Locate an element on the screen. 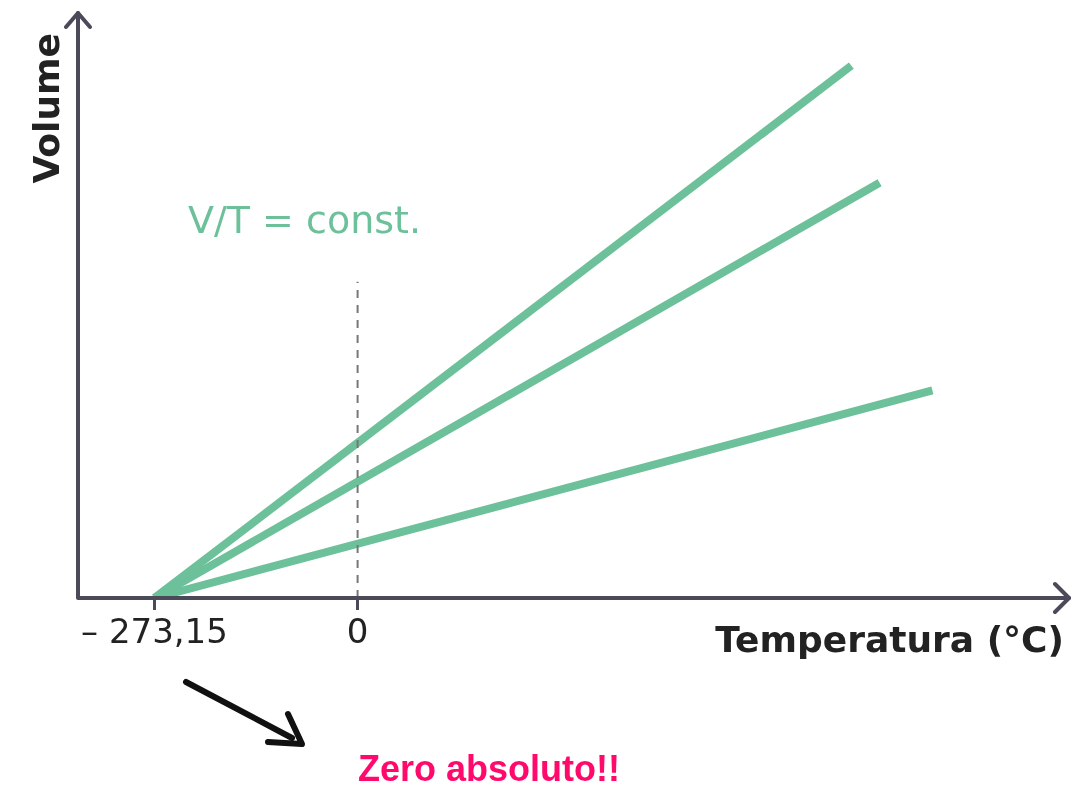 The image size is (1082, 800). annotation: V/T = const. is located at coordinates (305, 219).